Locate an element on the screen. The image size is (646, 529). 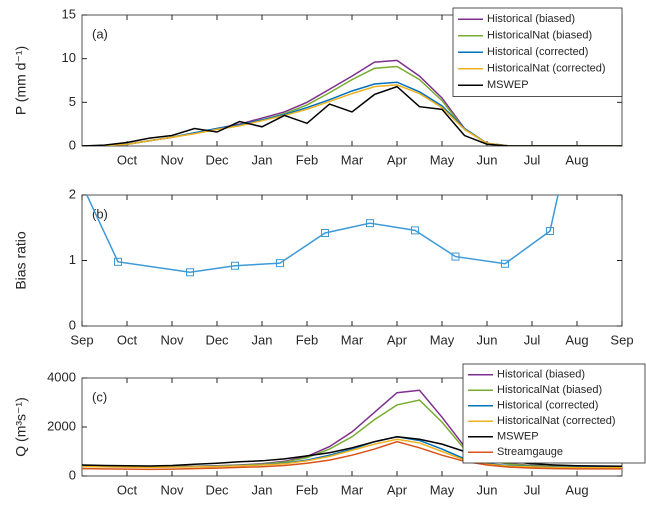
y-axis-label: Bias ratio is located at coordinates (21, 260).